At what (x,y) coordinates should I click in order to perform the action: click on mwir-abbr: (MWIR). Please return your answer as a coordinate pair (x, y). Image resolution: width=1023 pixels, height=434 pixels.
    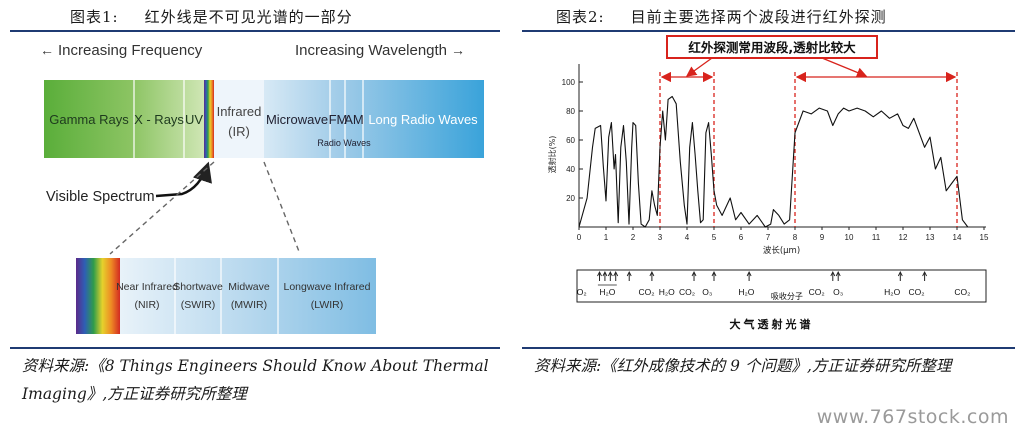
    Looking at the image, I should click on (249, 305).